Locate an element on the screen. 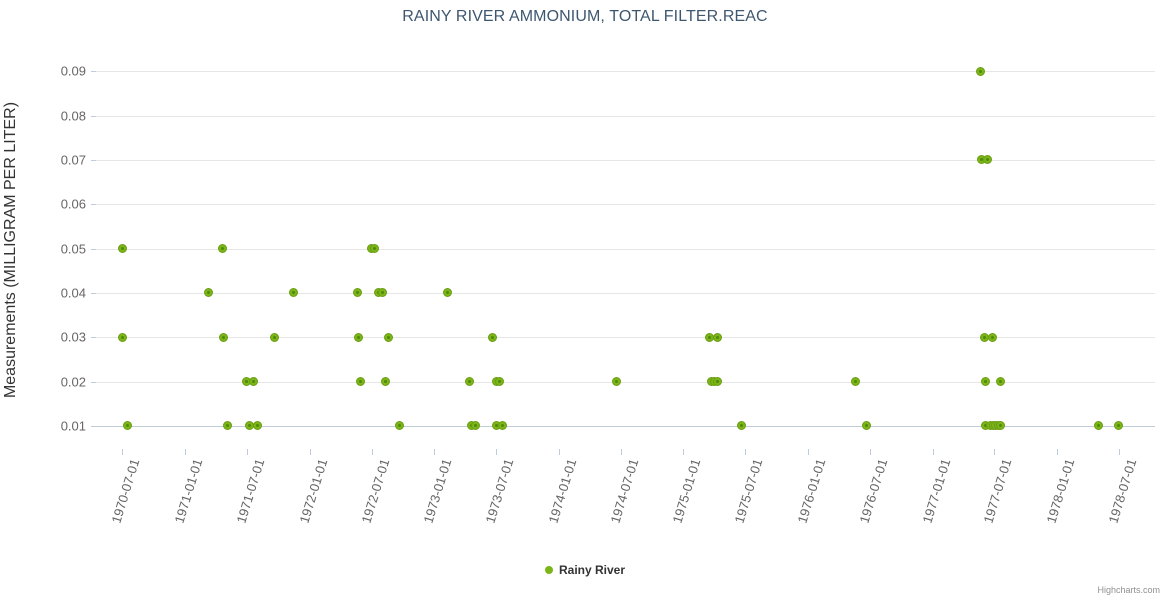 Image resolution: width=1170 pixels, height=605 pixels. x-tick-label: 1973-07-01 is located at coordinates (499, 491).